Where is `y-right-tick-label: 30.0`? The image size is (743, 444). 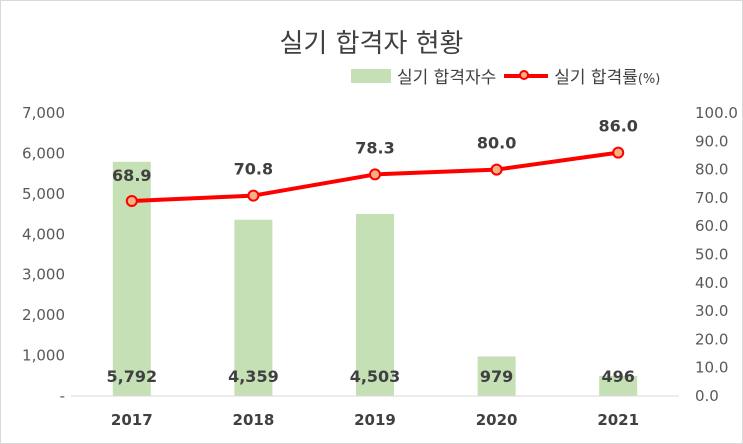 y-right-tick-label: 30.0 is located at coordinates (711, 311).